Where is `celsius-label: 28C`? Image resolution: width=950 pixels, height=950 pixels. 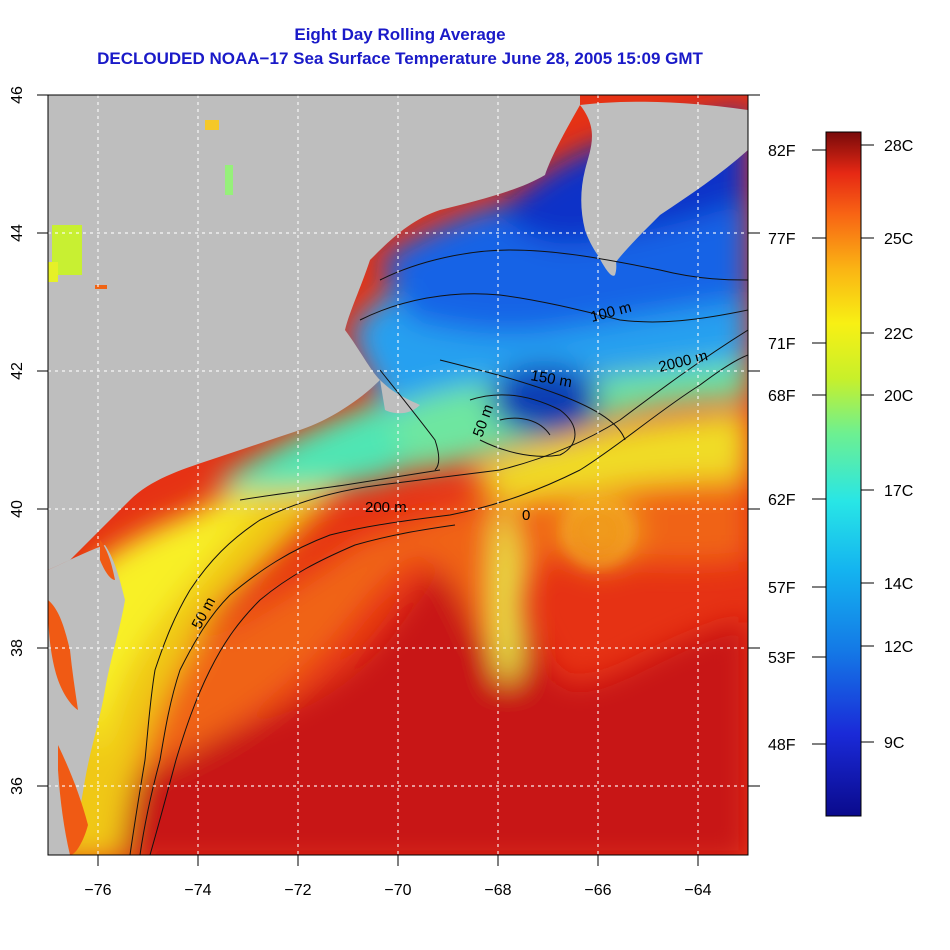 celsius-label: 28C is located at coordinates (898, 146).